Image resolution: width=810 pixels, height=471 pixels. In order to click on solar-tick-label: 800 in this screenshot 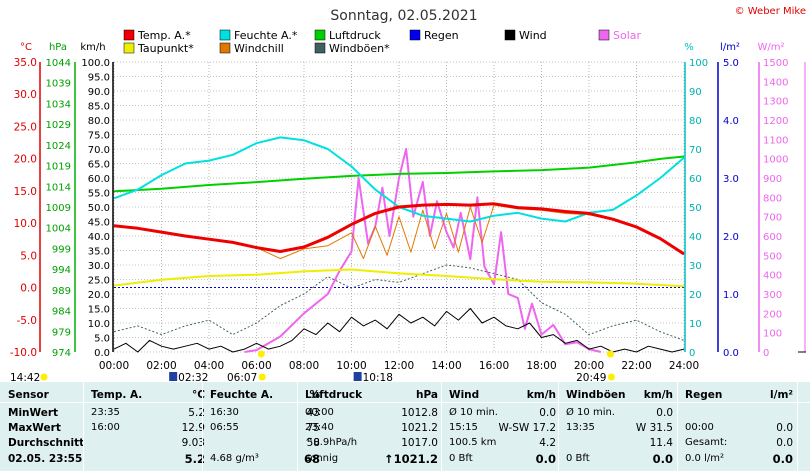, I will do `click(772, 198)`.